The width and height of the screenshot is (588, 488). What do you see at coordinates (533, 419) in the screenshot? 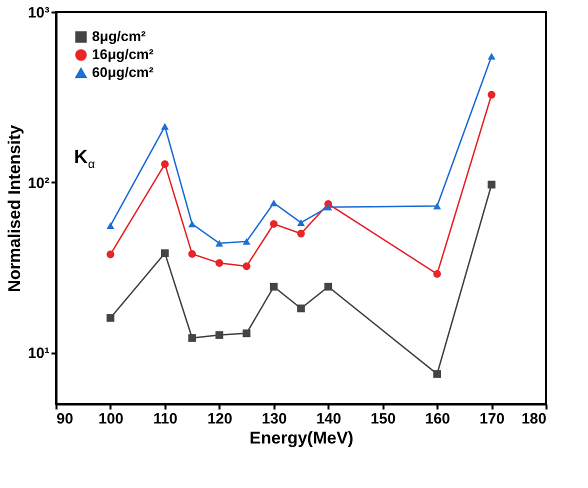
I see `x-tick-label: 180` at bounding box center [533, 419].